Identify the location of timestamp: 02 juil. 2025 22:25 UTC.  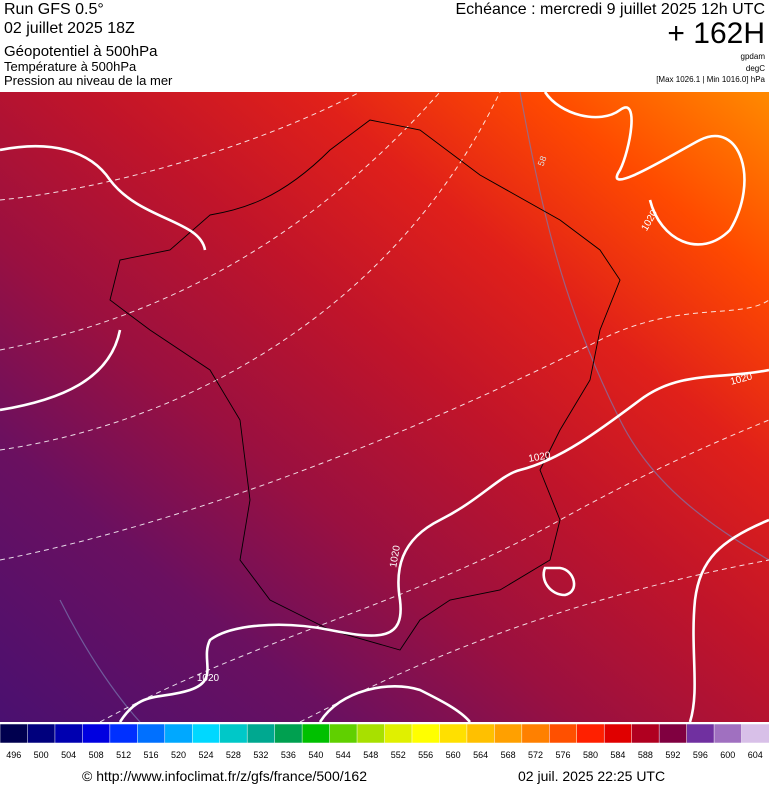
(591, 776).